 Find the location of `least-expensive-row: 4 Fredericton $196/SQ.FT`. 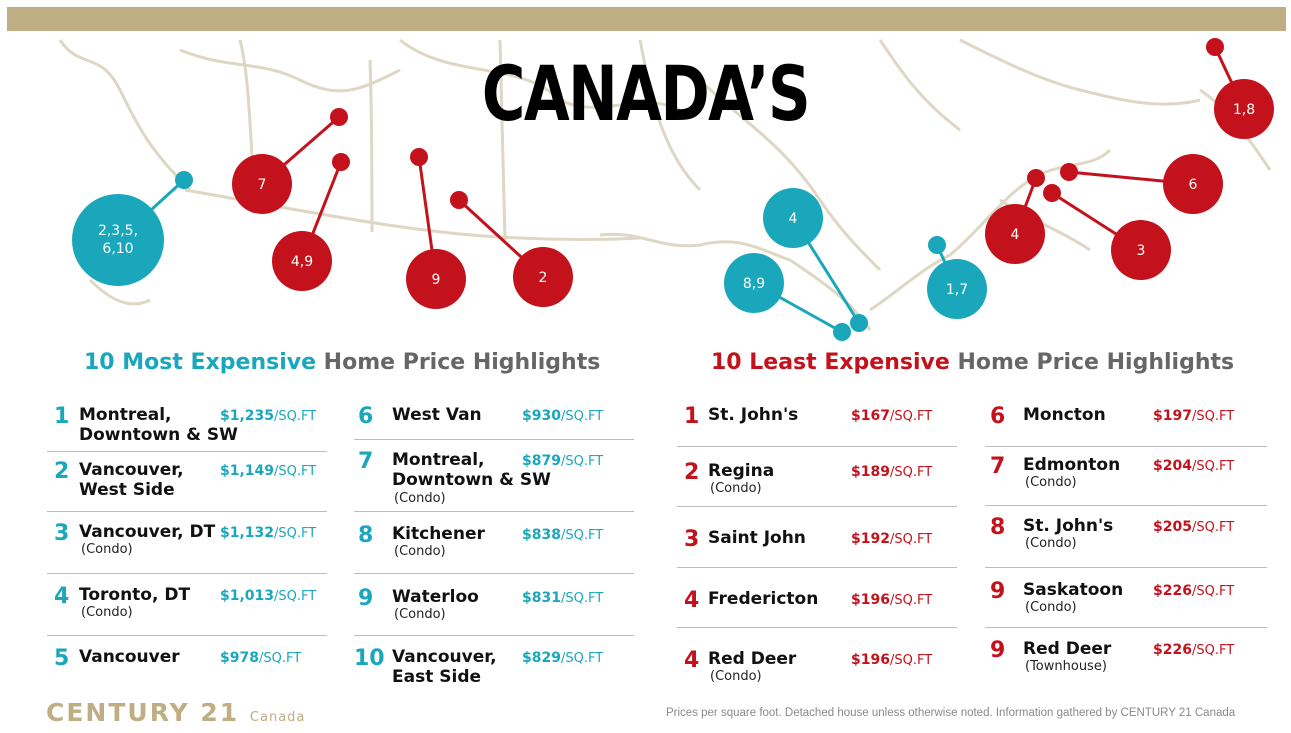

least-expensive-row: 4 Fredericton $196/SQ.FT is located at coordinates (817, 607).